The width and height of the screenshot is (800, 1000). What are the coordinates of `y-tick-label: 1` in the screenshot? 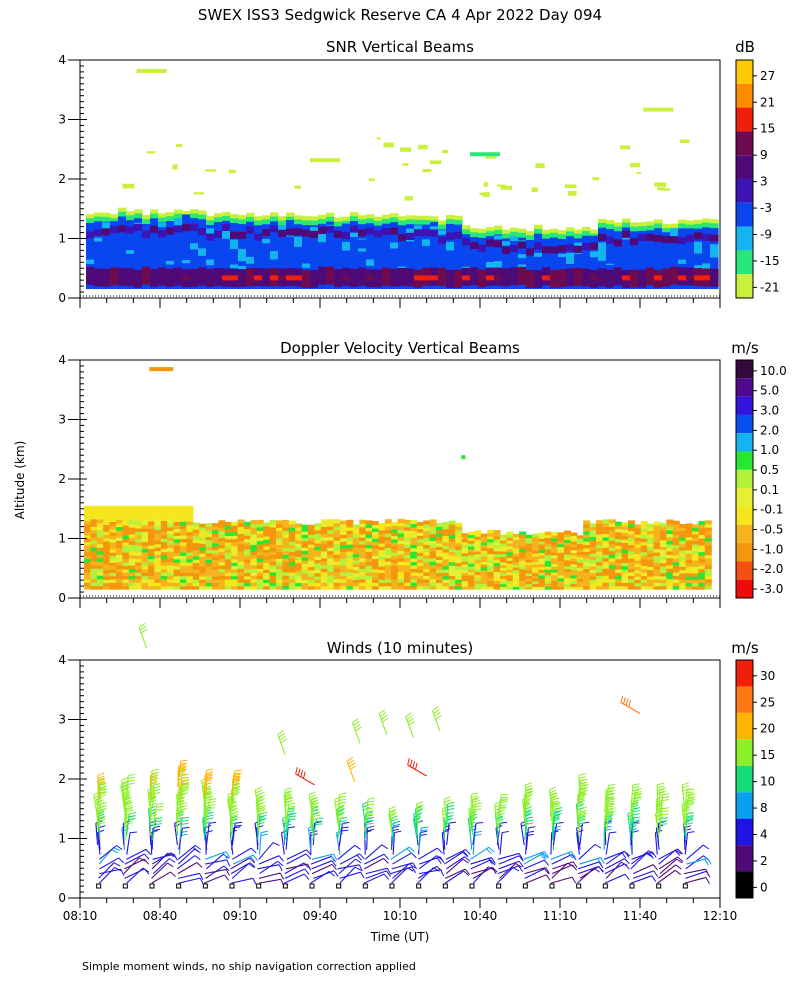 It's located at (62, 539).